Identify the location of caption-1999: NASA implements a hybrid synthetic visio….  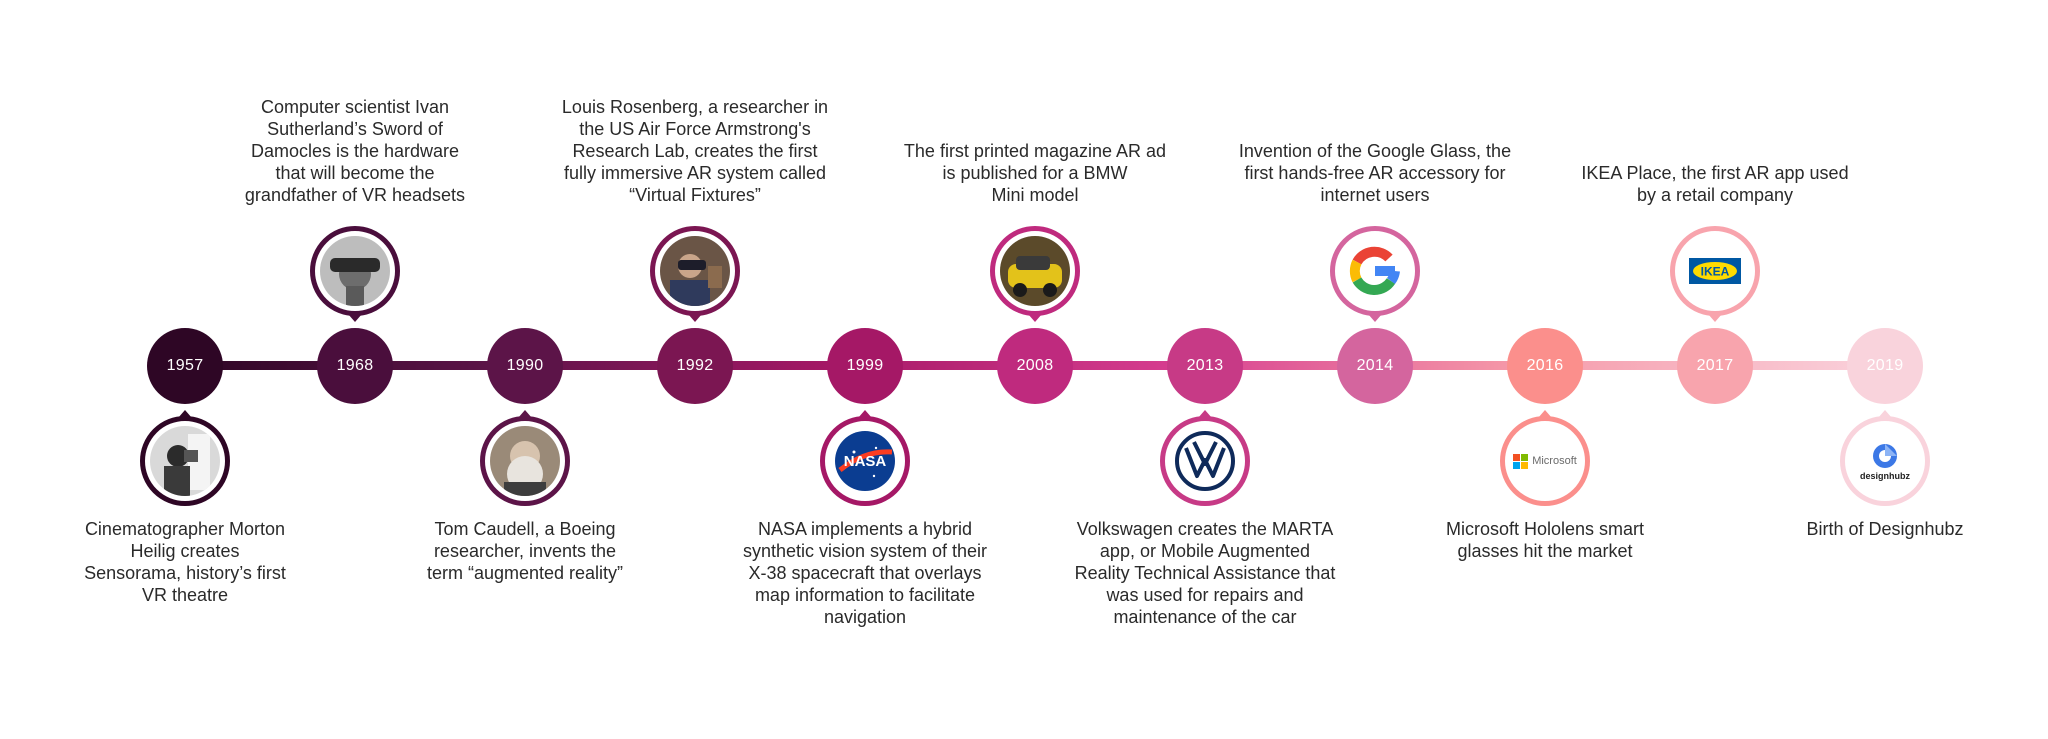
(865, 573).